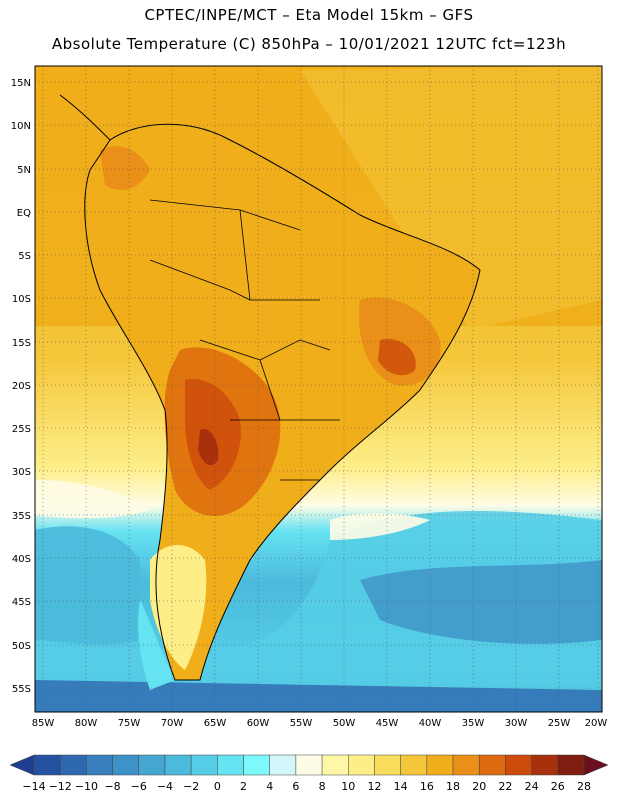 This screenshot has width=618, height=800. I want to click on colorbar-label: −12, so click(60, 786).